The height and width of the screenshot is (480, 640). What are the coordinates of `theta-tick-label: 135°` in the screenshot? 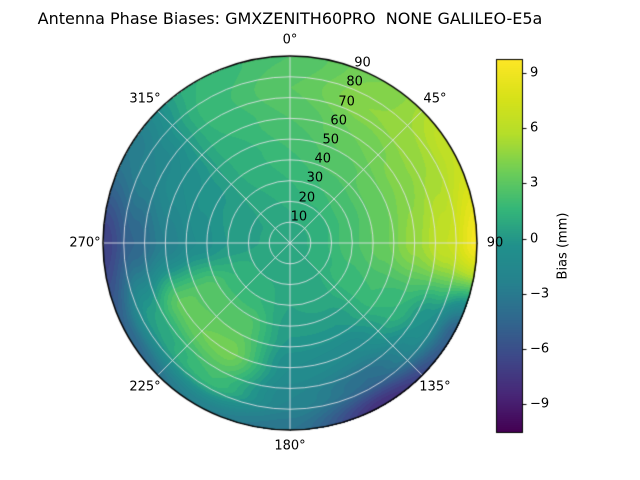 It's located at (435, 387).